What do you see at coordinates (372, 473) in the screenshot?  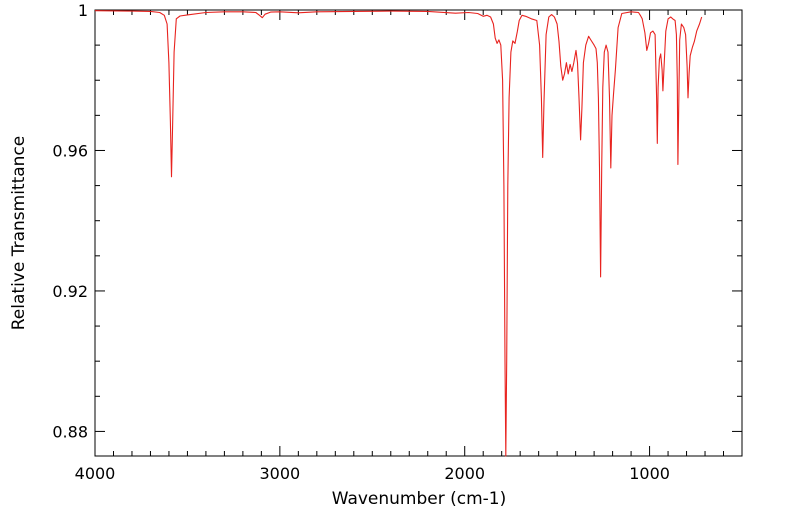 I see `x-tick-labels: 4000 3000 2000 1000` at bounding box center [372, 473].